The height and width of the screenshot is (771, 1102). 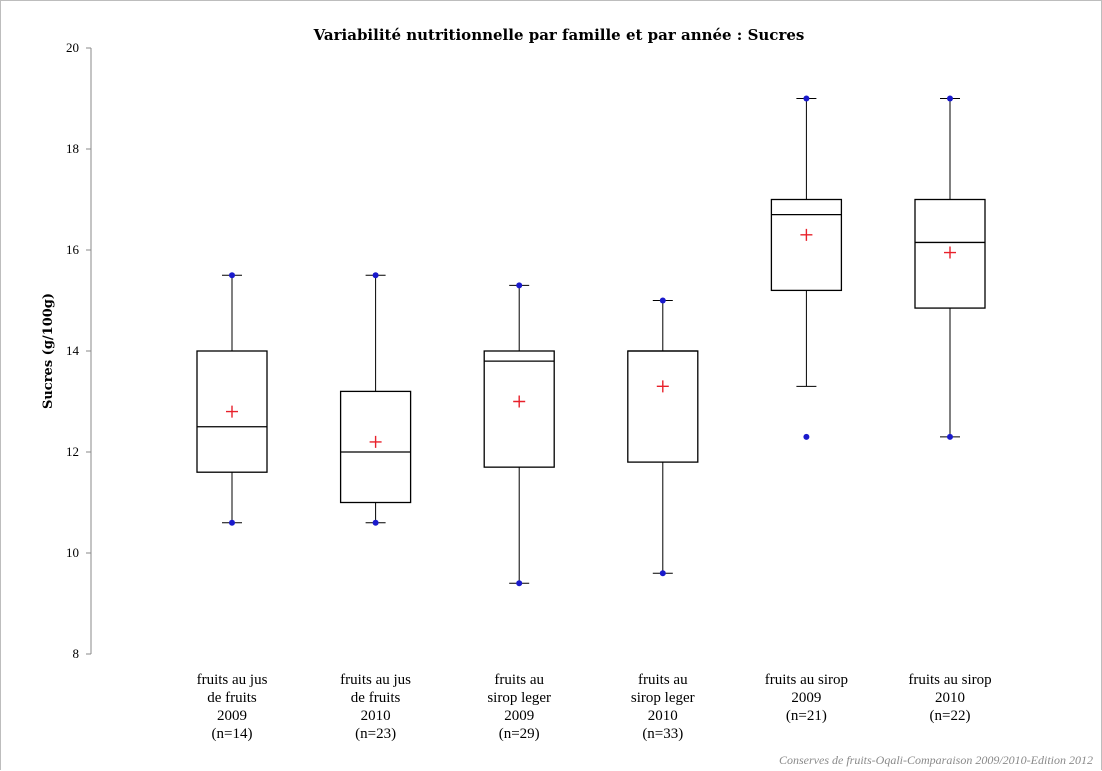 I want to click on y-tick-label: 20, so click(x=72, y=47).